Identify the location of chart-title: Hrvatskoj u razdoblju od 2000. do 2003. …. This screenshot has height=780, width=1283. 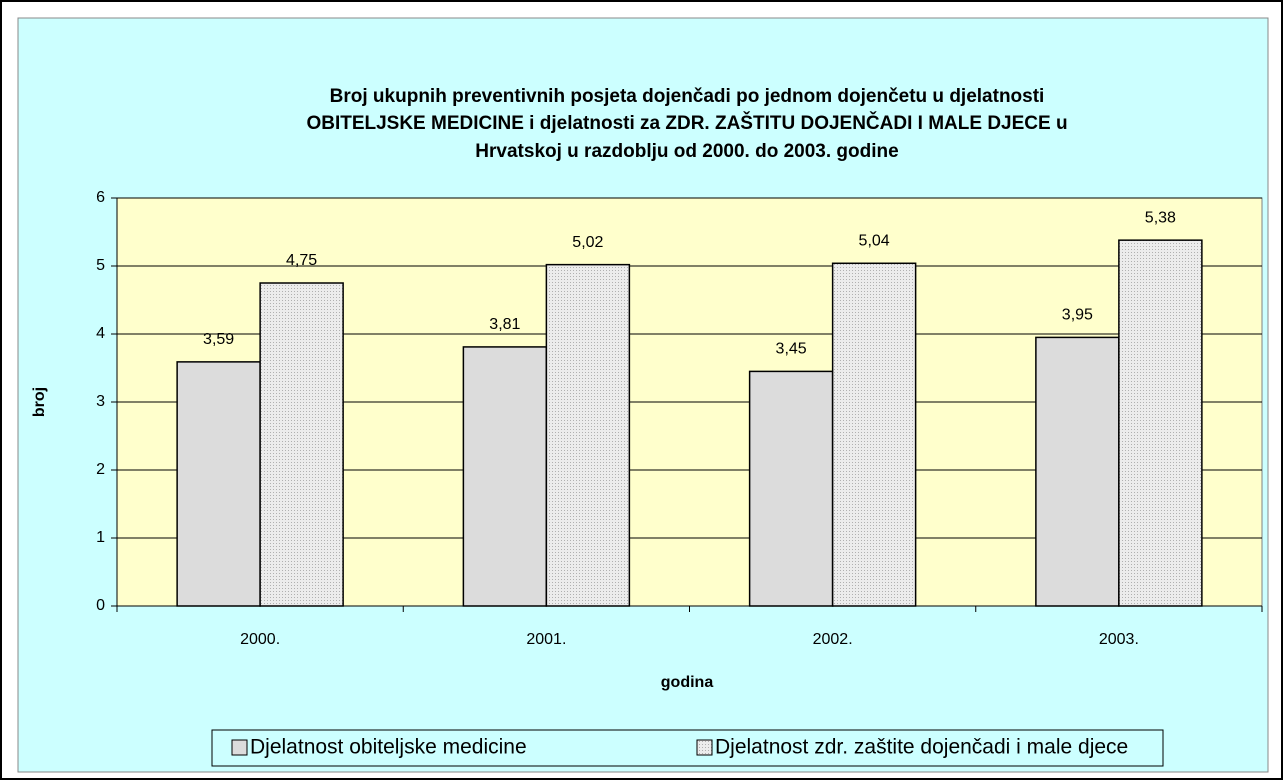
(686, 151).